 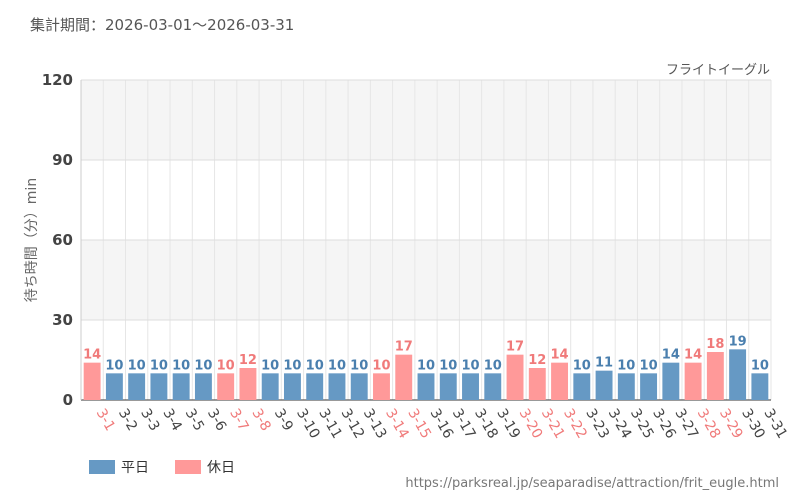 What do you see at coordinates (775, 424) in the screenshot?
I see `x-tick-label: 3-31` at bounding box center [775, 424].